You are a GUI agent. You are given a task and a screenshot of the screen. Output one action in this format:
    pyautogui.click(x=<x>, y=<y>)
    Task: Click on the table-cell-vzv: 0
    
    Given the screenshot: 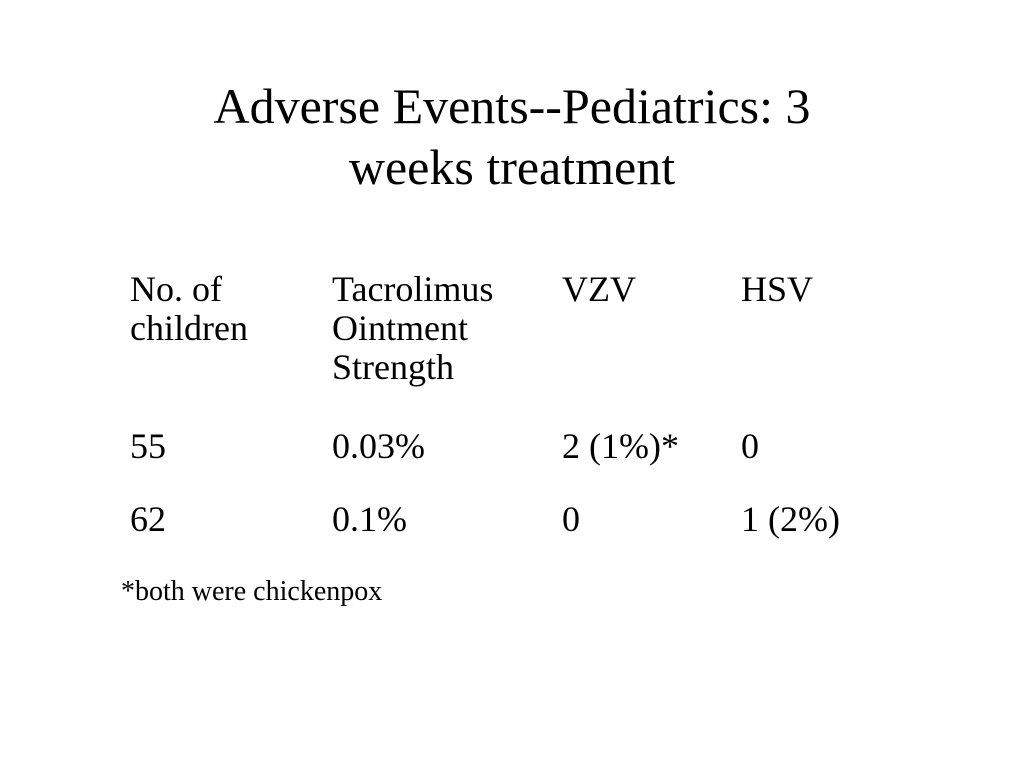 What is the action you would take?
    pyautogui.click(x=571, y=519)
    